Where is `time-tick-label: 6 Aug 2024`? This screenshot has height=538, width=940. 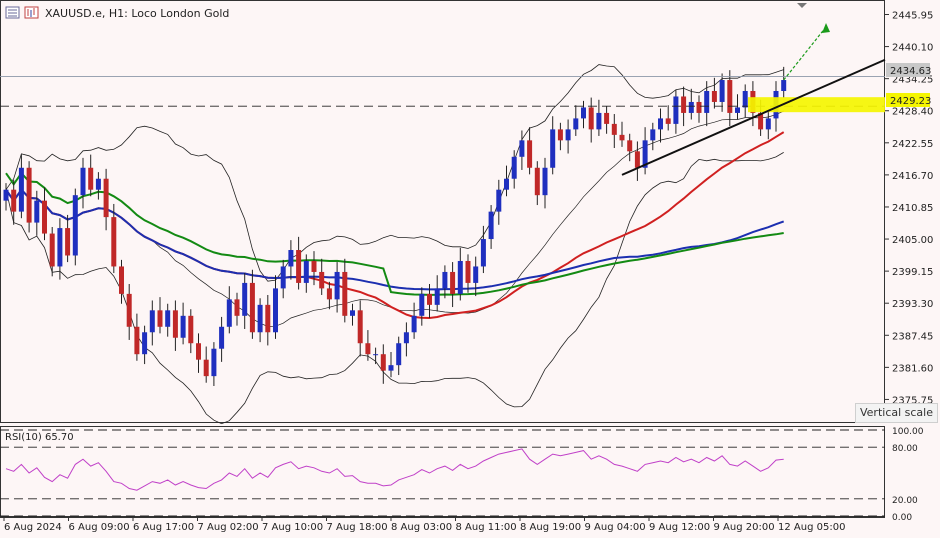 time-tick-label: 6 Aug 2024 is located at coordinates (33, 527).